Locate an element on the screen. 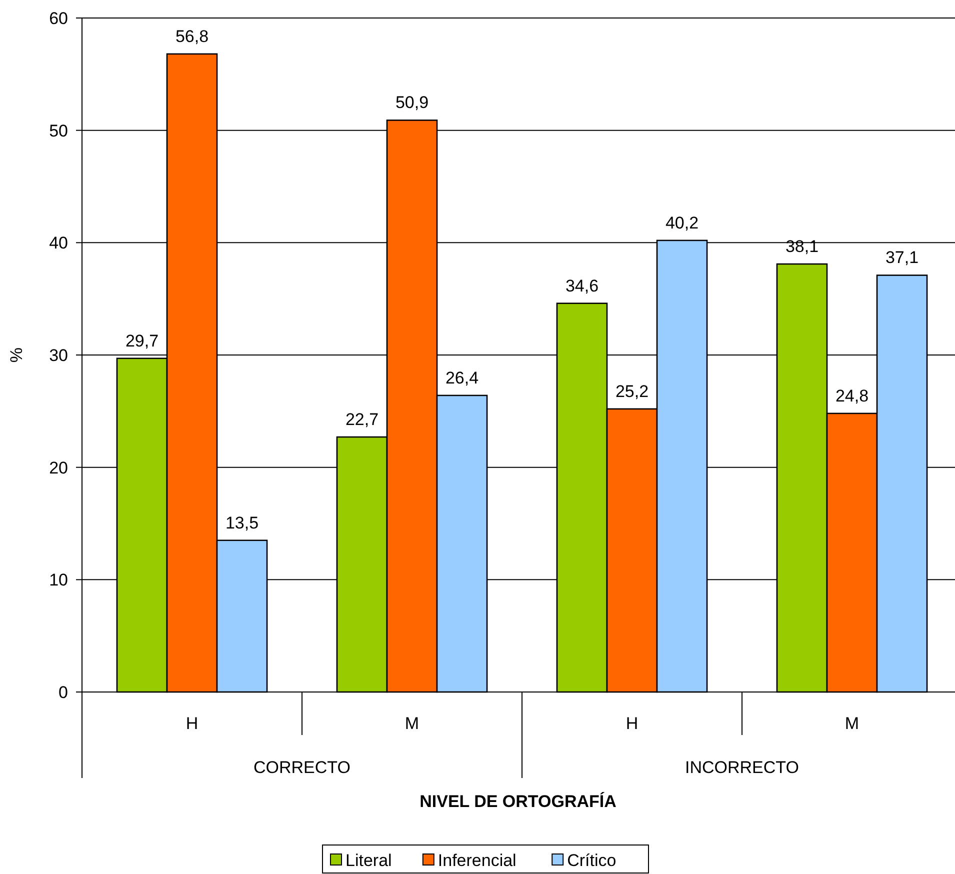 Image resolution: width=955 pixels, height=874 pixels. data-label: 50,9 is located at coordinates (412, 102).